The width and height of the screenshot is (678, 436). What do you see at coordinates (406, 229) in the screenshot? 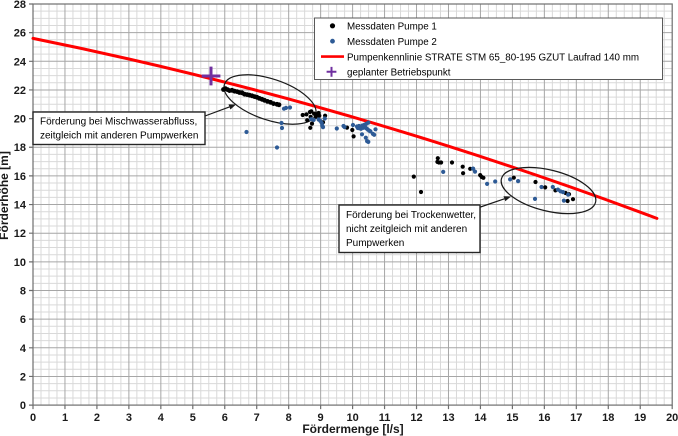
I see `svg-text: nicht zeitgleich mit anderen` at bounding box center [406, 229].